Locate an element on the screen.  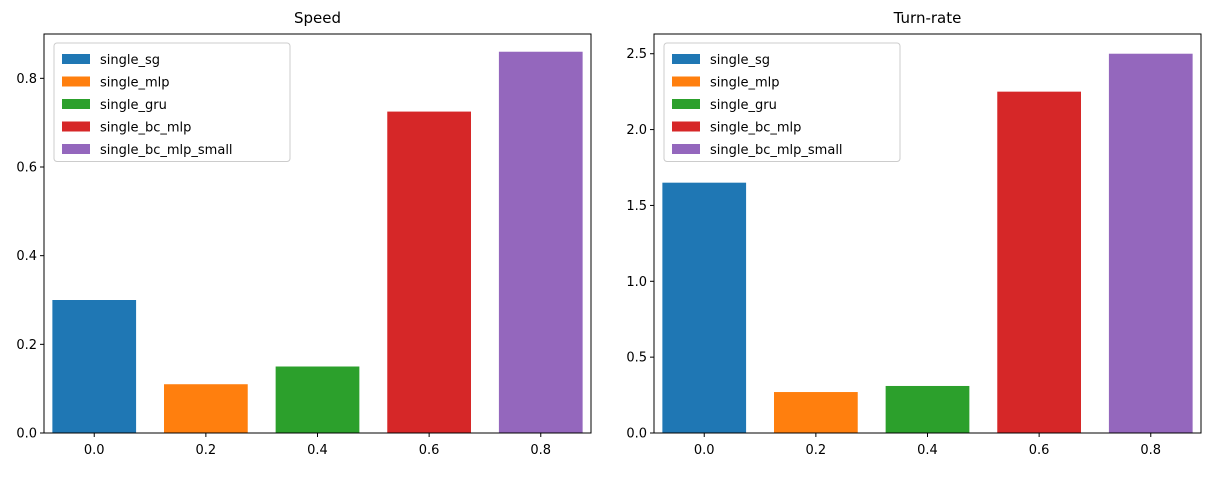
chart1-ytick-label: 2.5 is located at coordinates (636, 54).